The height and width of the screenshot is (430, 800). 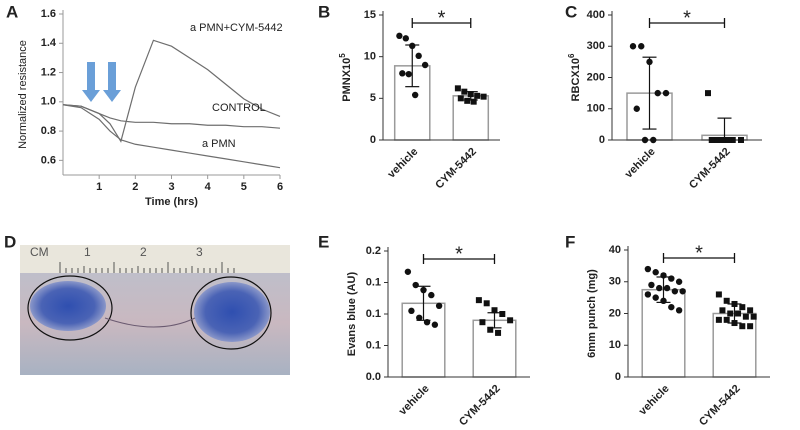 I want to click on y-axis-label-sup: 5, so click(x=342, y=55).